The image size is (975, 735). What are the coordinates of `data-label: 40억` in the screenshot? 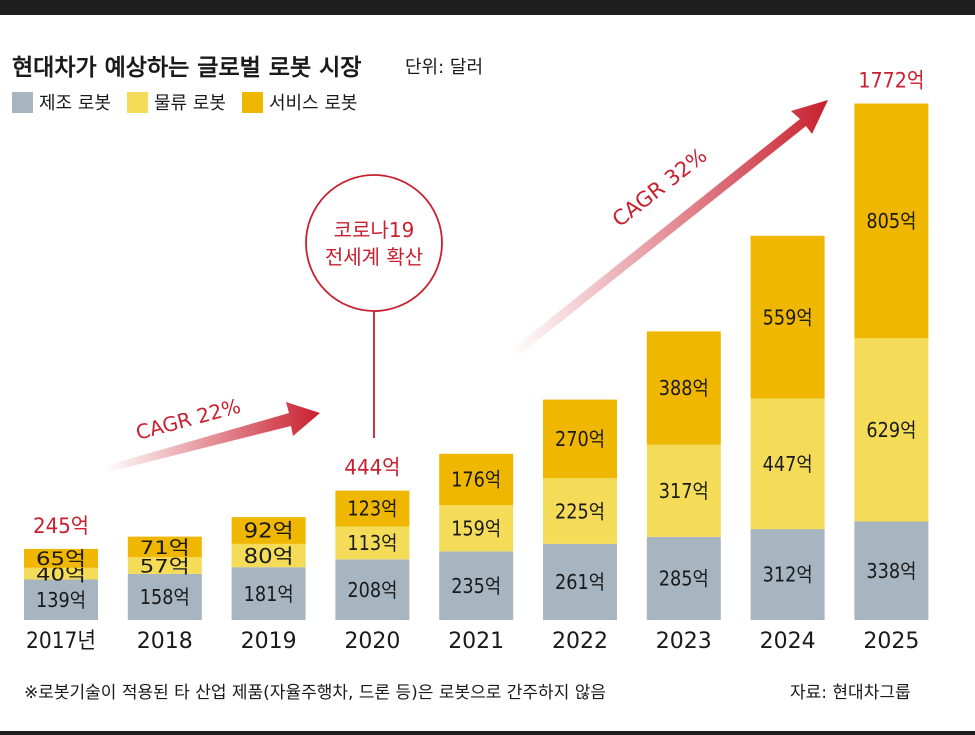 It's located at (61, 575).